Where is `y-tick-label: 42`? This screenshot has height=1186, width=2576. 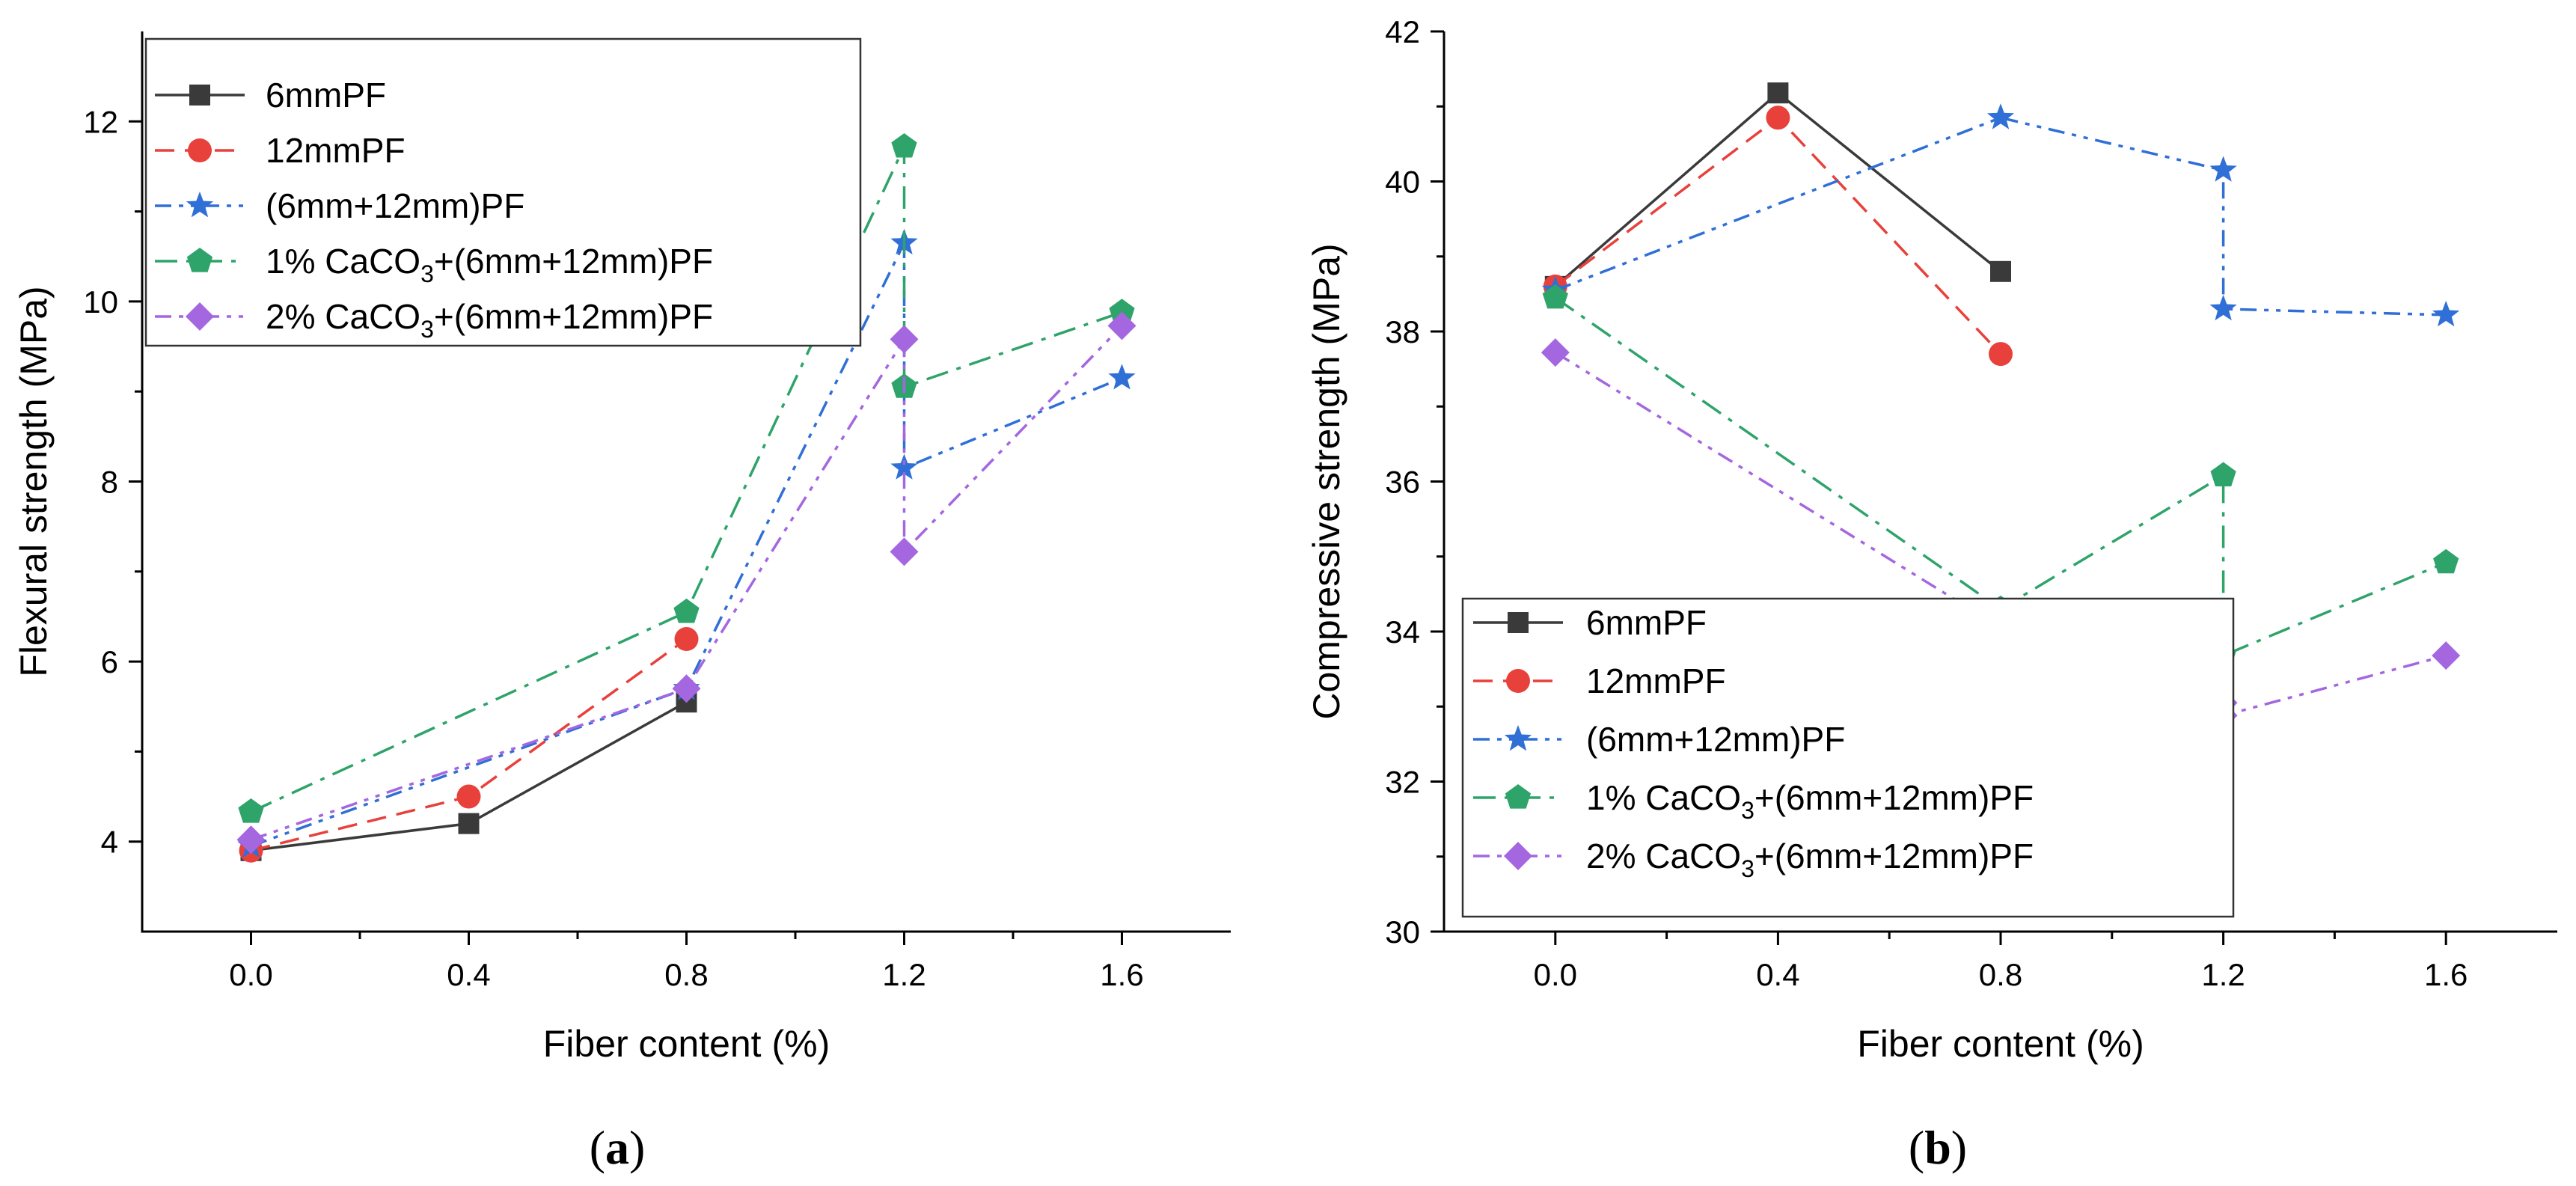 y-tick-label: 42 is located at coordinates (1402, 31).